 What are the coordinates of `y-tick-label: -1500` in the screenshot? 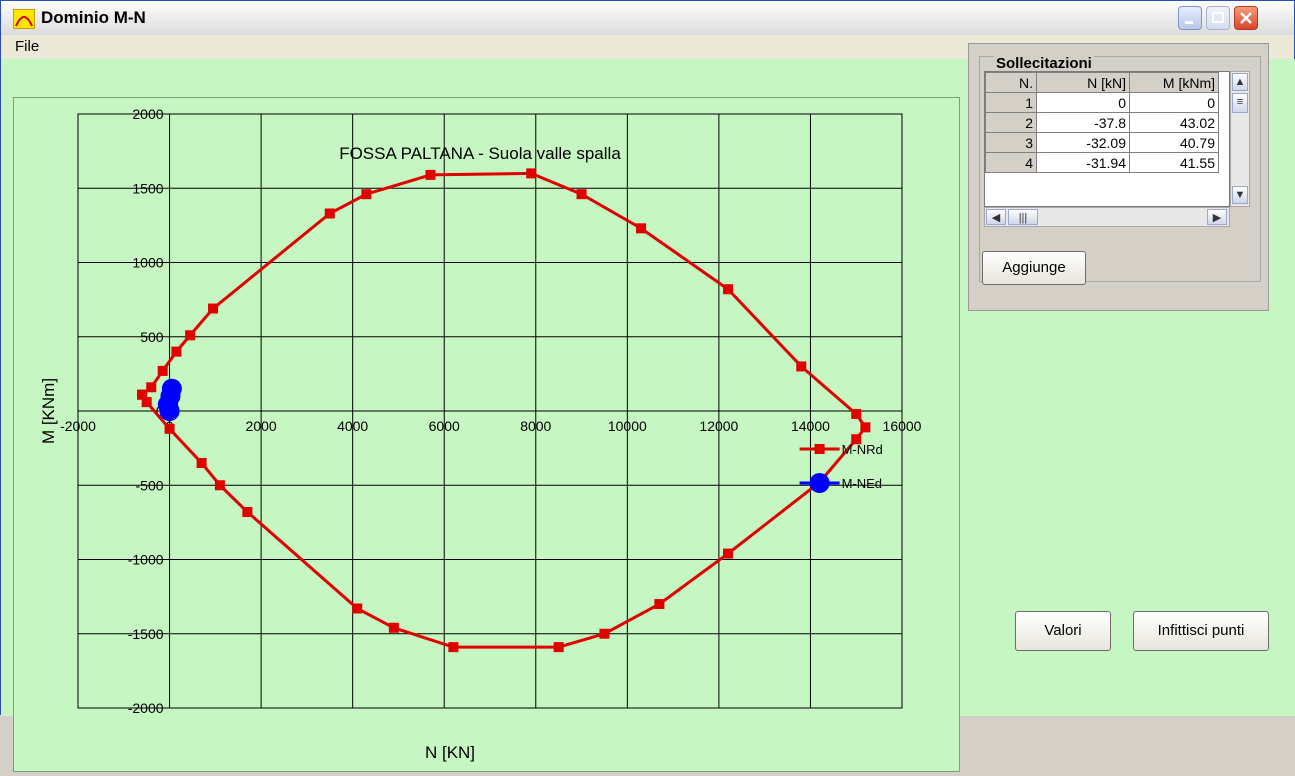 It's located at (146, 634).